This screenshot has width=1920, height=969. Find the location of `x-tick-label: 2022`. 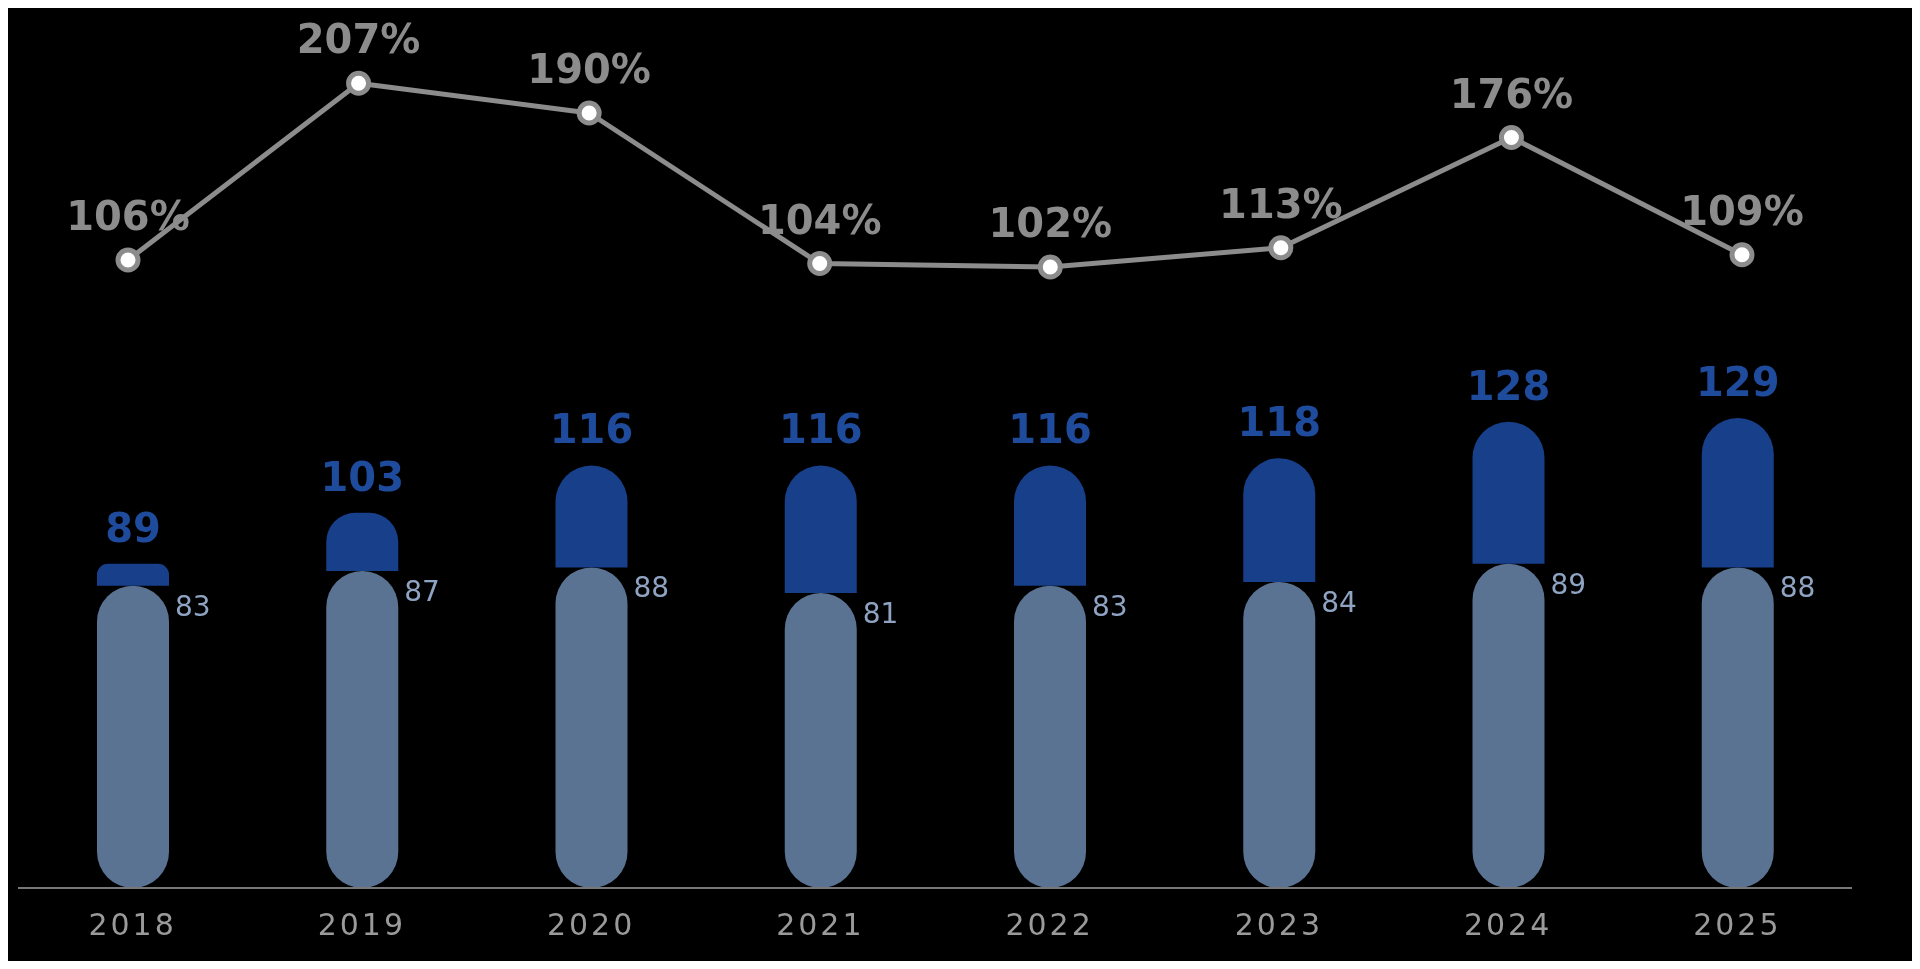

x-tick-label: 2022 is located at coordinates (1049, 925).